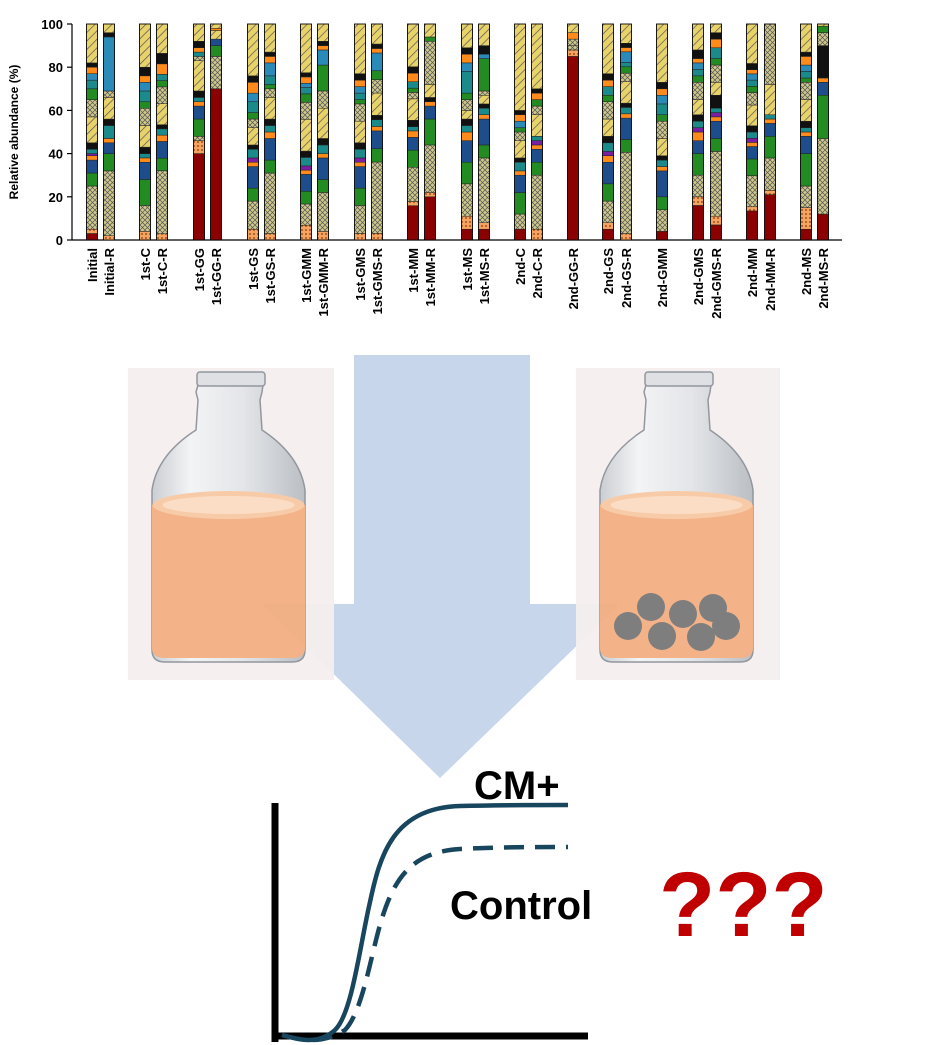  Describe the element at coordinates (662, 277) in the screenshot. I see `x-tick-label: 2nd-GMM` at that location.